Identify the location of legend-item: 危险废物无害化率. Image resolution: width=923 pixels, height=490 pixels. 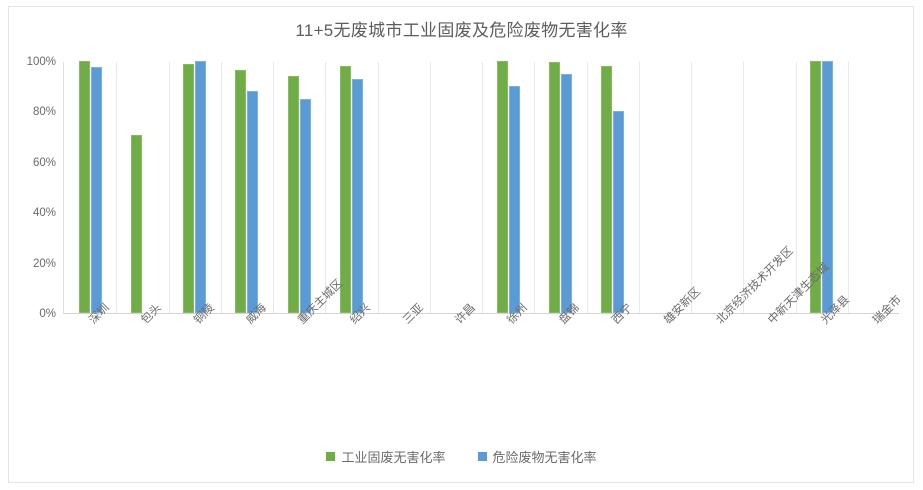
(537, 456).